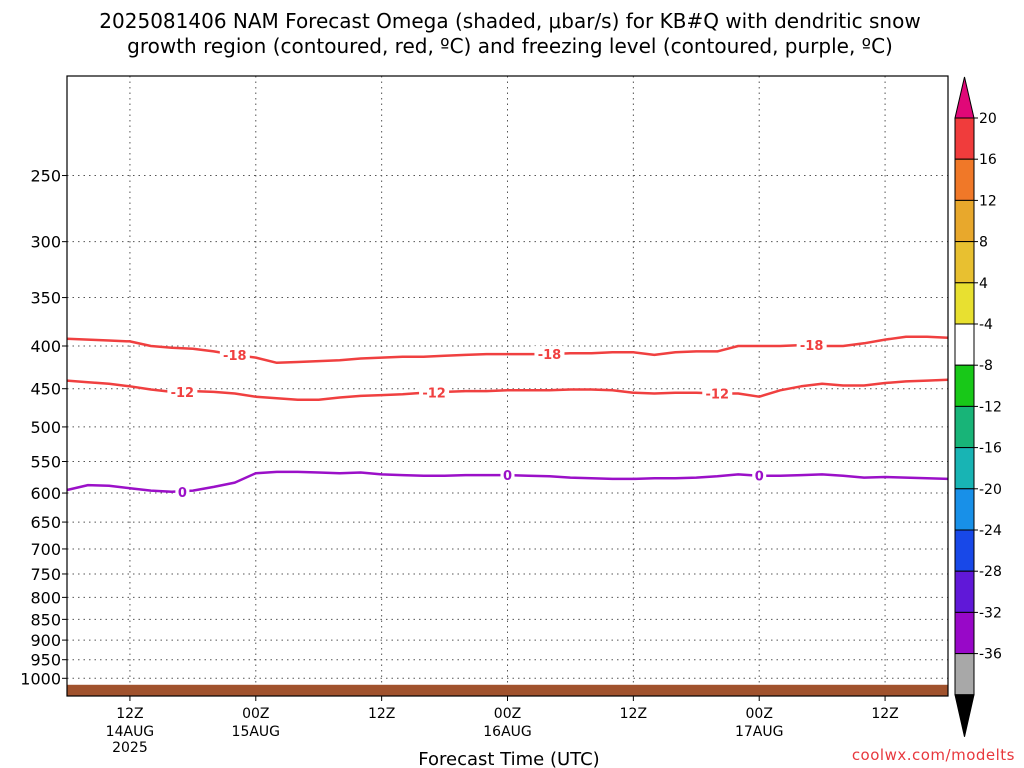 The width and height of the screenshot is (1024, 768). Describe the element at coordinates (45, 660) in the screenshot. I see `y-tick-label: 950` at that location.